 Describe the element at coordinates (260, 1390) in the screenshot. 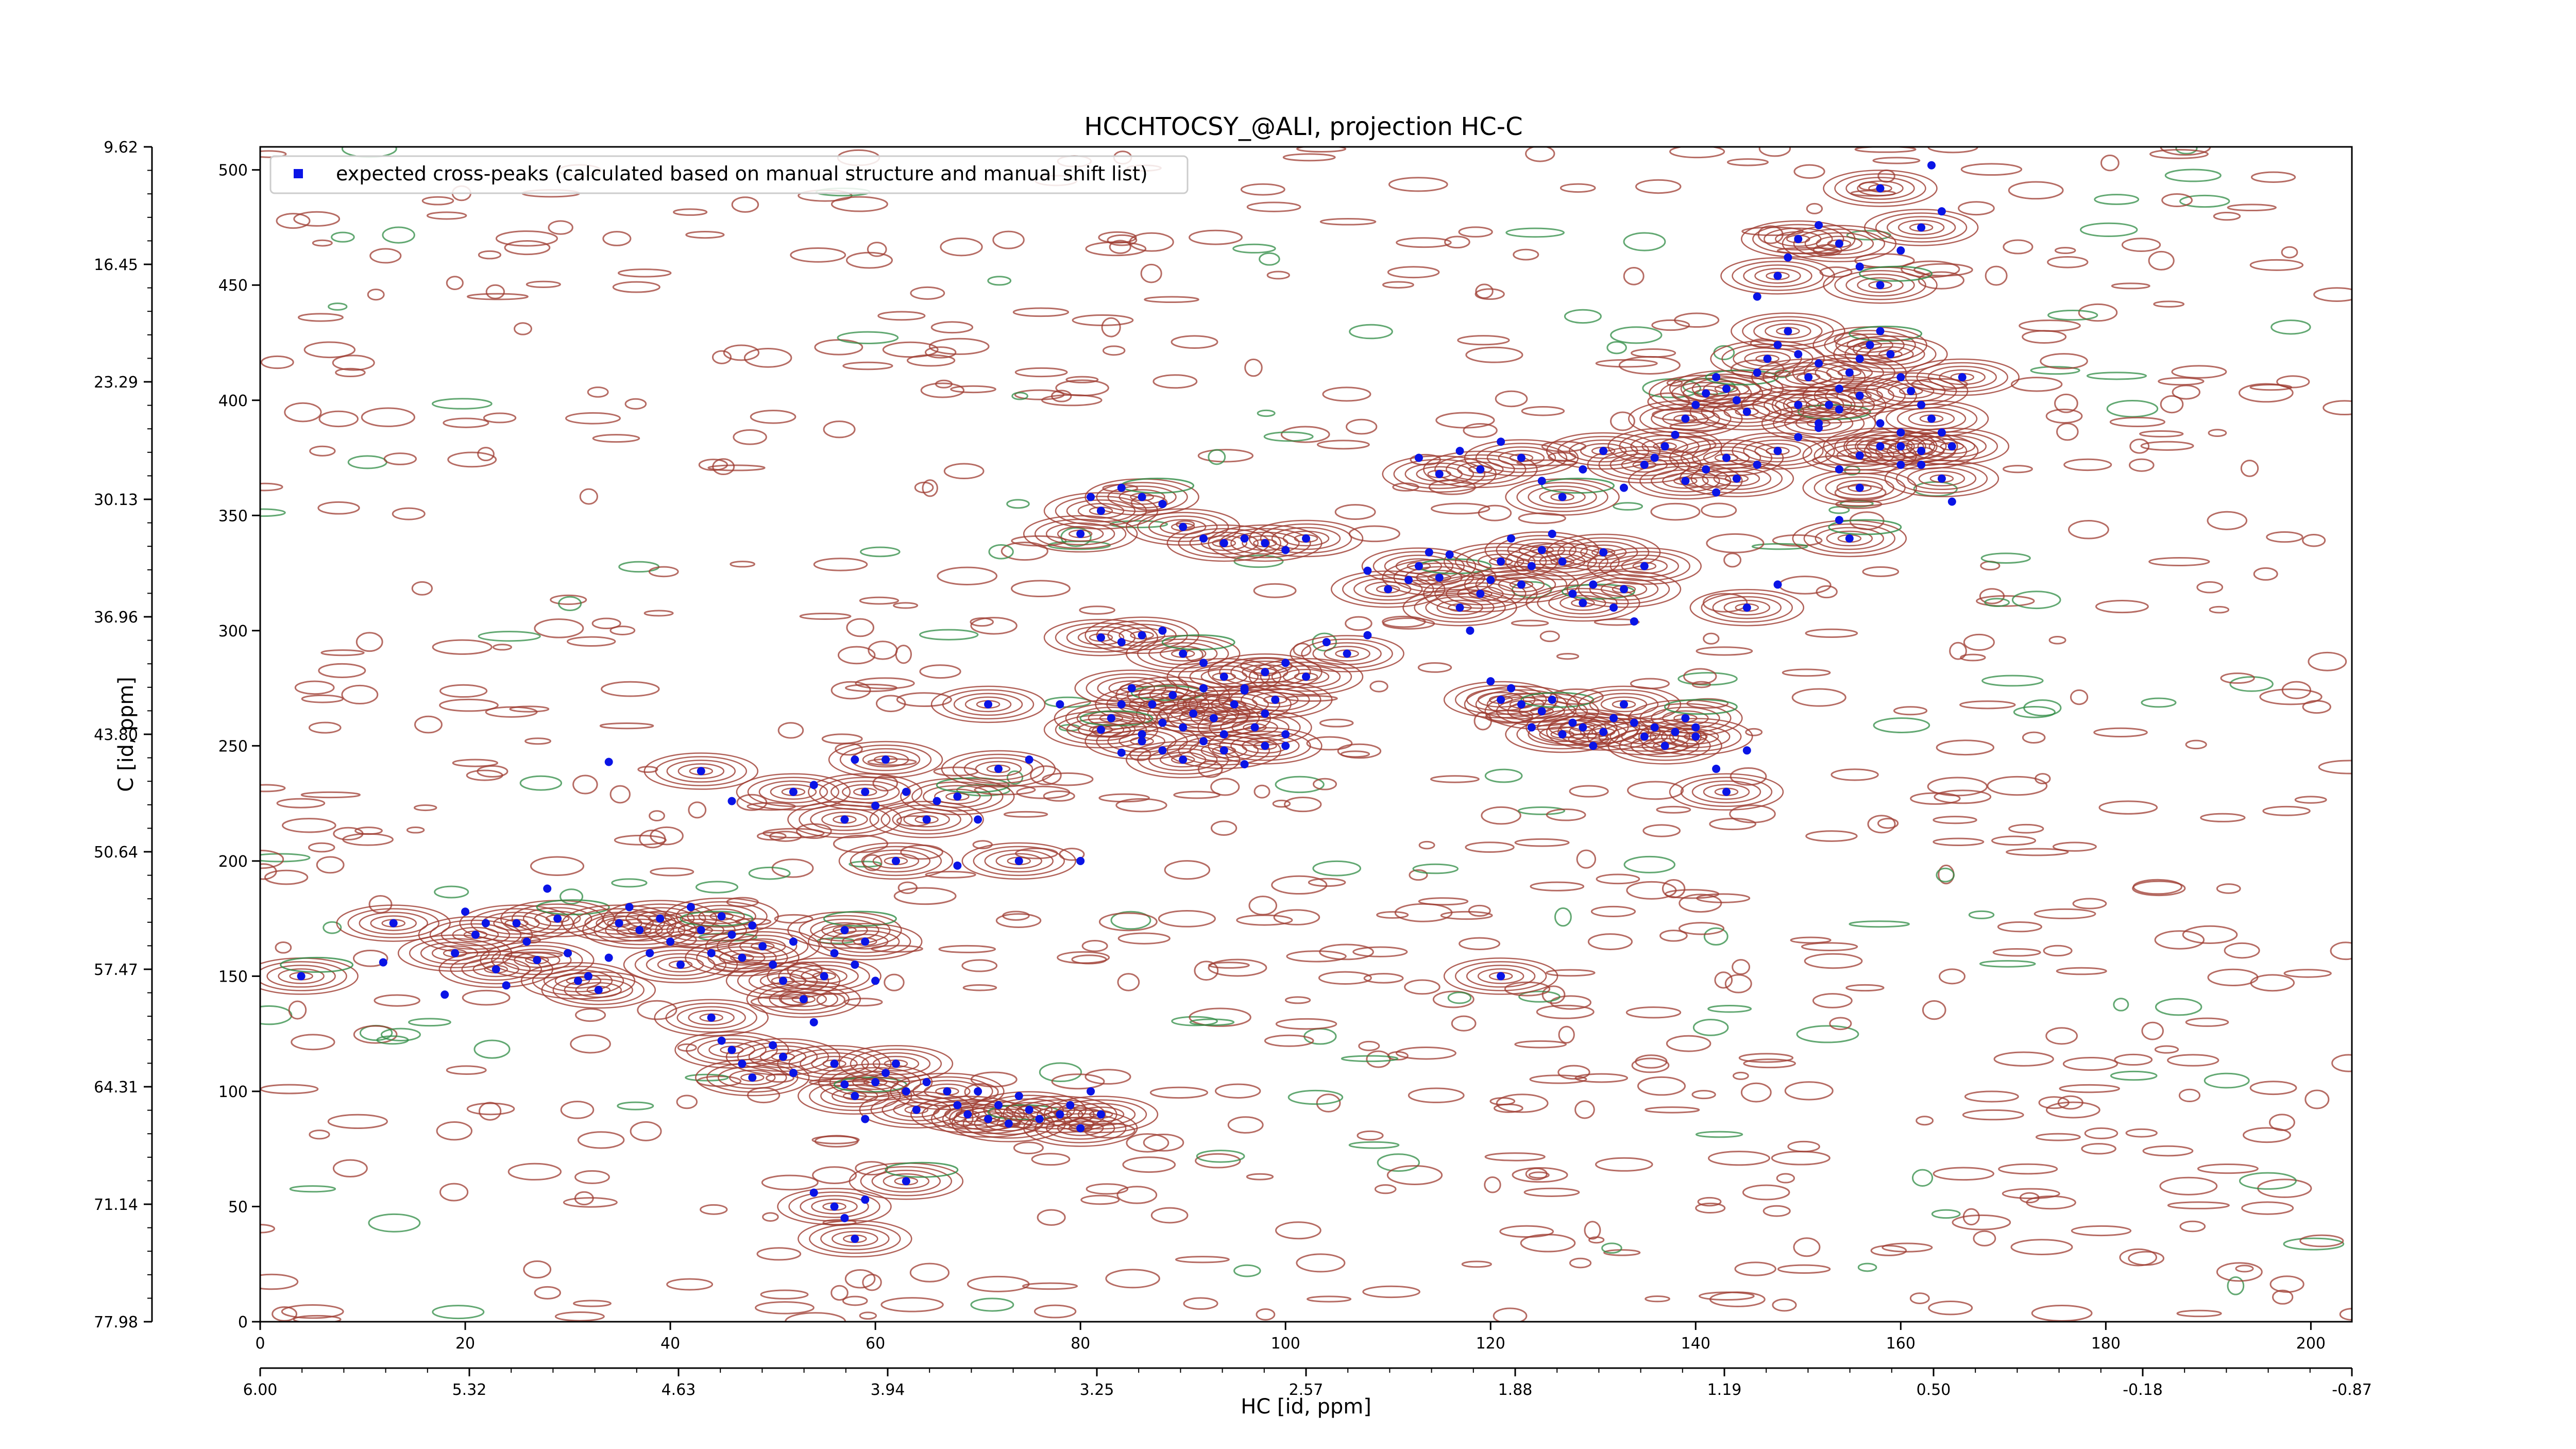

I see `x-ppm-tick-label: 6.00` at that location.